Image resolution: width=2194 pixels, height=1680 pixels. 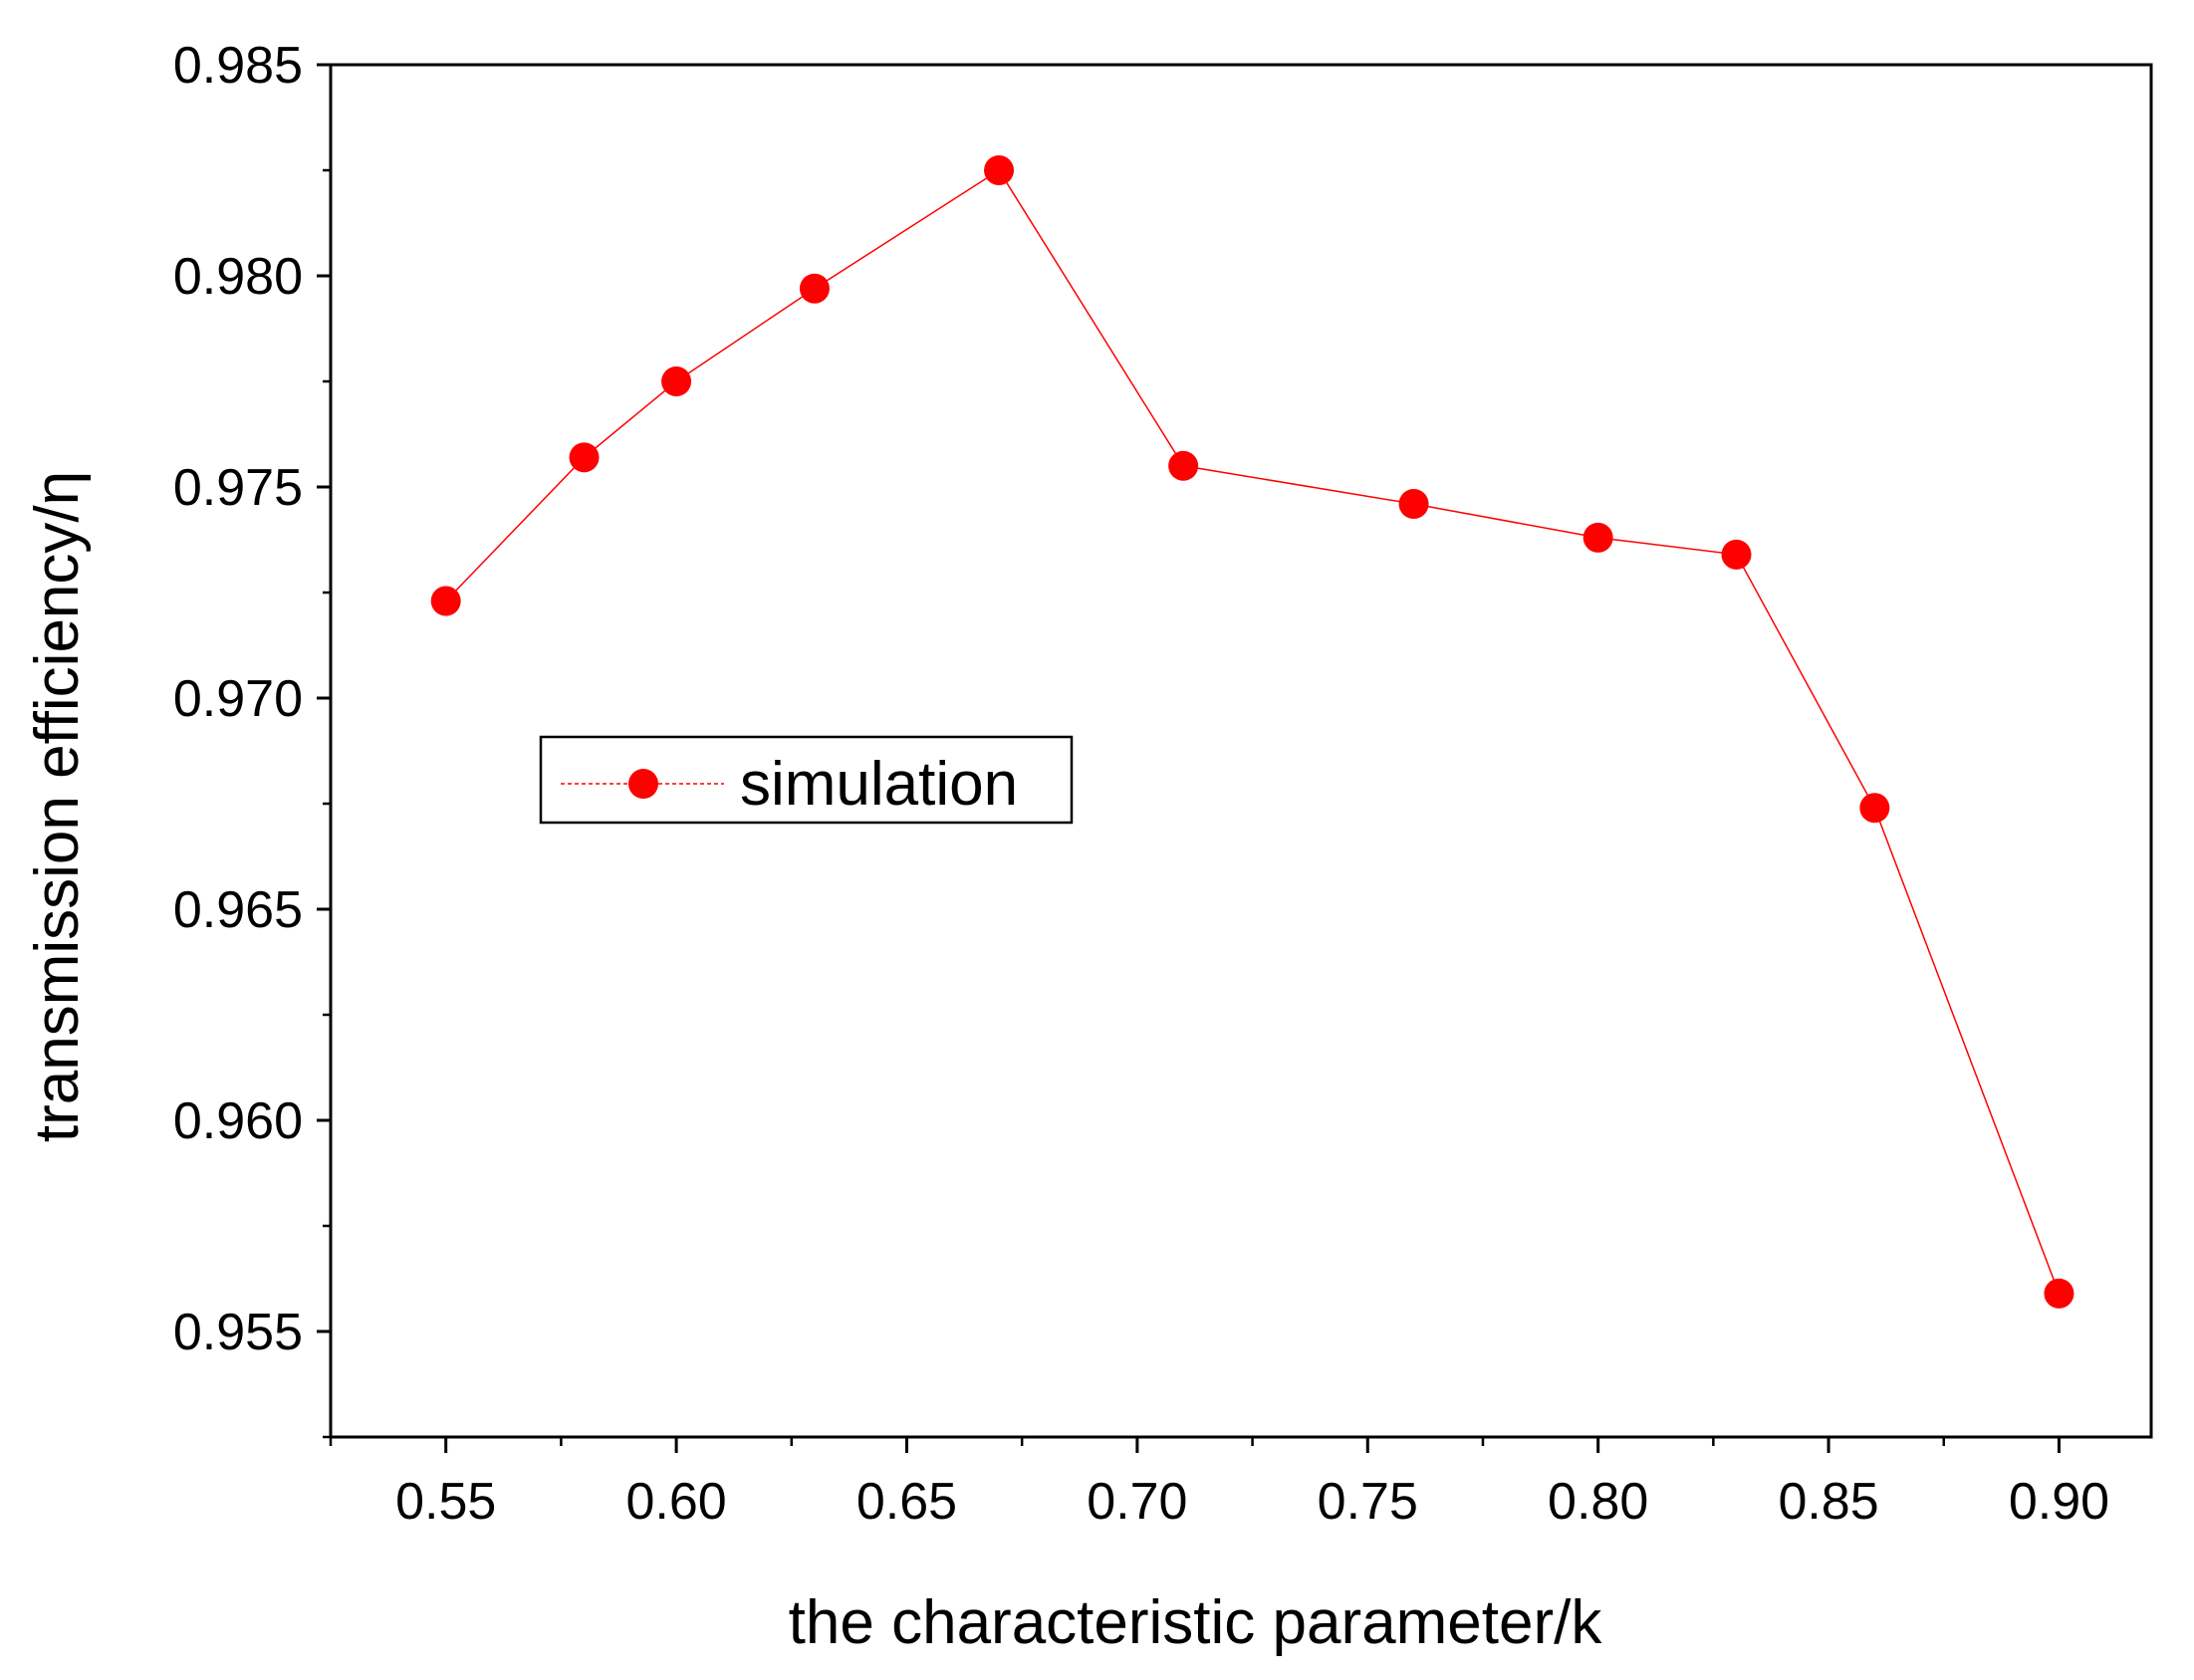 What do you see at coordinates (238, 1332) in the screenshot?
I see `y-tick-label: 0.955` at bounding box center [238, 1332].